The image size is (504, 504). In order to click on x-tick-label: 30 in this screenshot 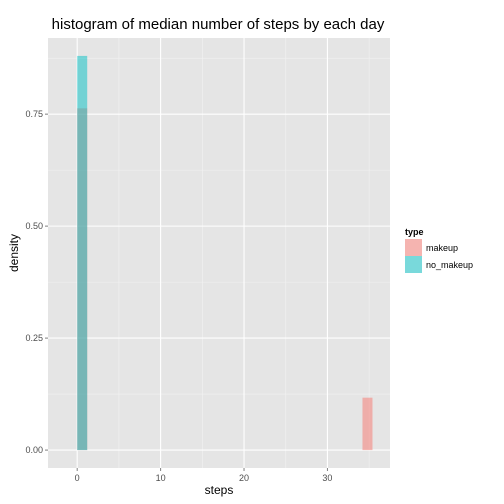, I will do `click(327, 478)`.